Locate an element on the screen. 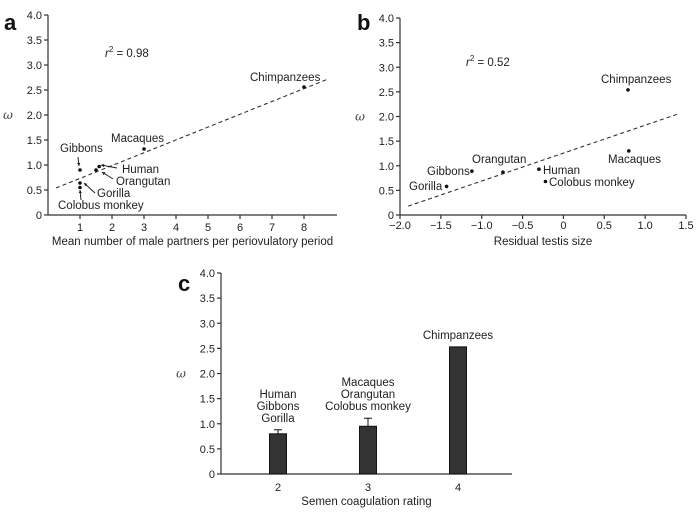 This screenshot has height=517, width=700. panel-a-y-tick-label: 2.5 is located at coordinates (34, 91).